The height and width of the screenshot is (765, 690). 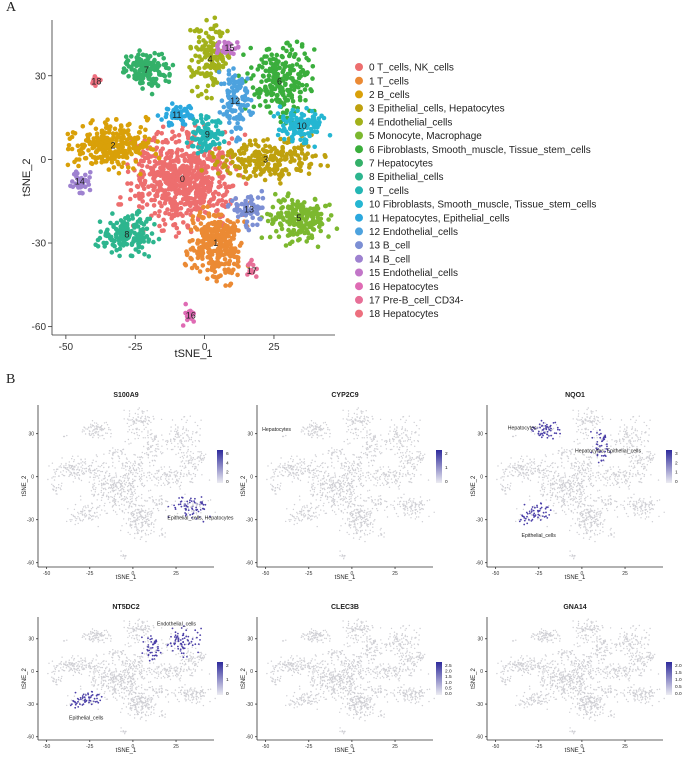 I want to click on cluster-label-14: 14, so click(x=80, y=182).